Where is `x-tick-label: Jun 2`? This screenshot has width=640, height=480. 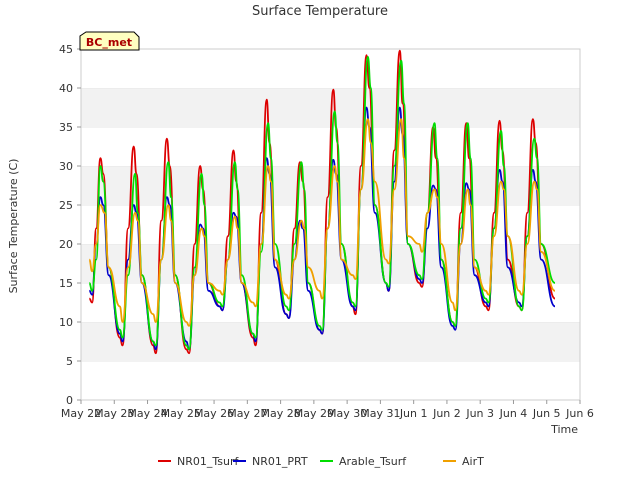 x-tick-label: Jun 2 is located at coordinates (446, 413).